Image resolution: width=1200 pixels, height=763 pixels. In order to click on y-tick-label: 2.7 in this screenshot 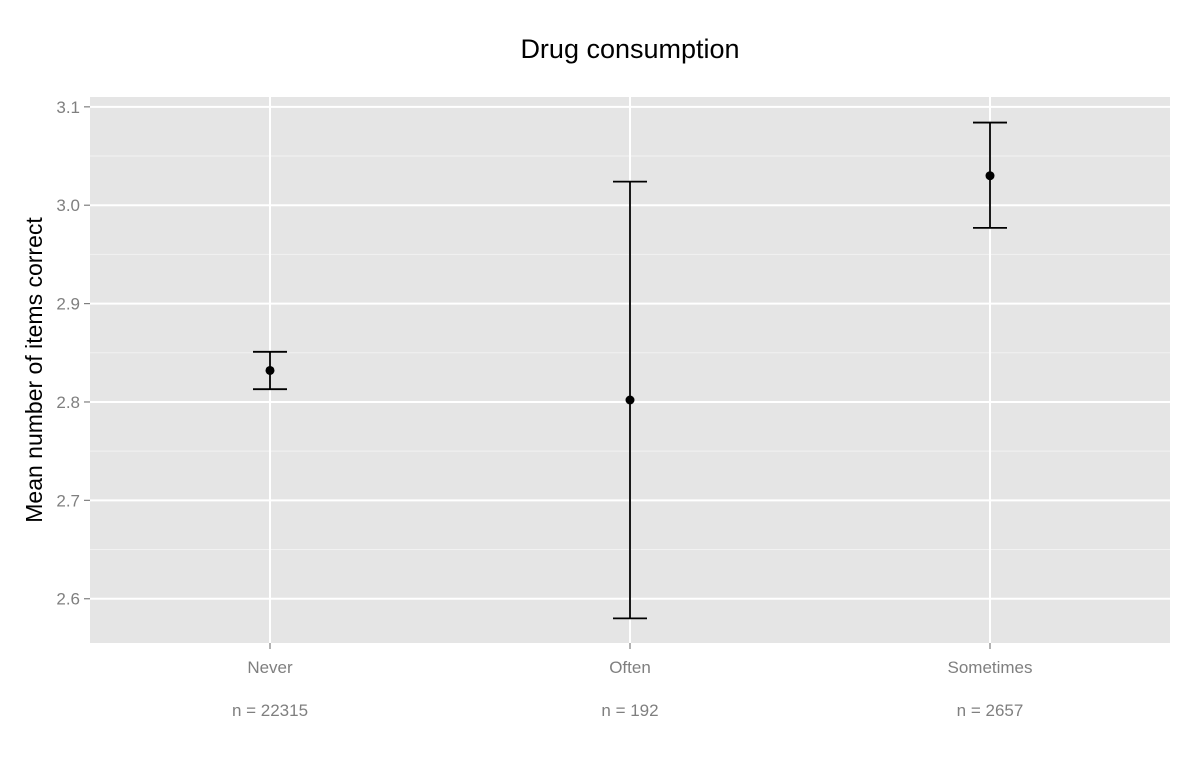, I will do `click(68, 500)`.